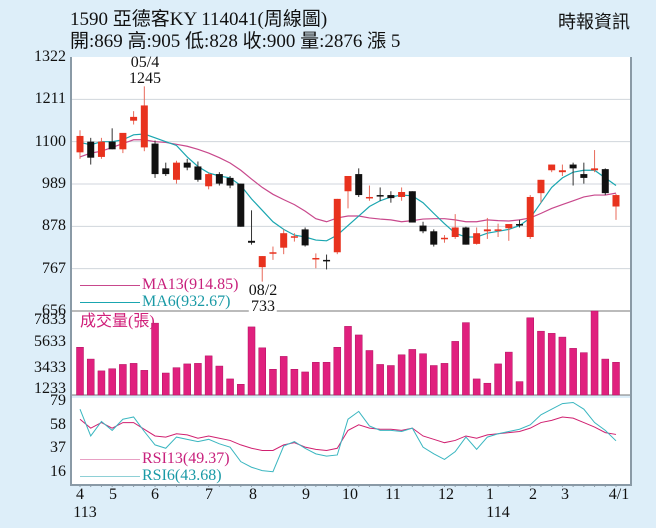  What do you see at coordinates (263, 290) in the screenshot?
I see `low-date: 08/2` at bounding box center [263, 290].